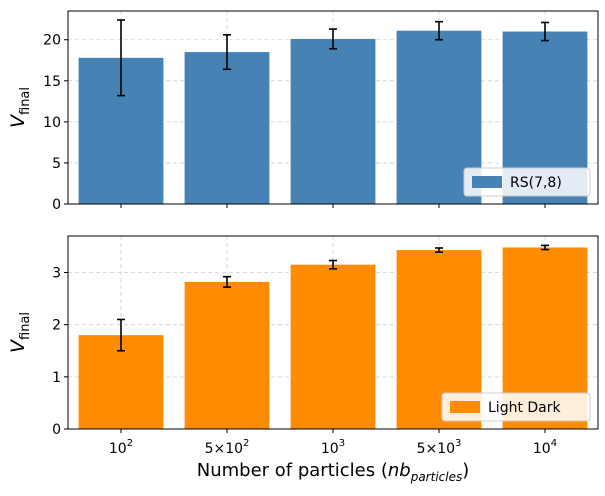  Describe the element at coordinates (56, 378) in the screenshot. I see `y-tick-label: 1` at that location.